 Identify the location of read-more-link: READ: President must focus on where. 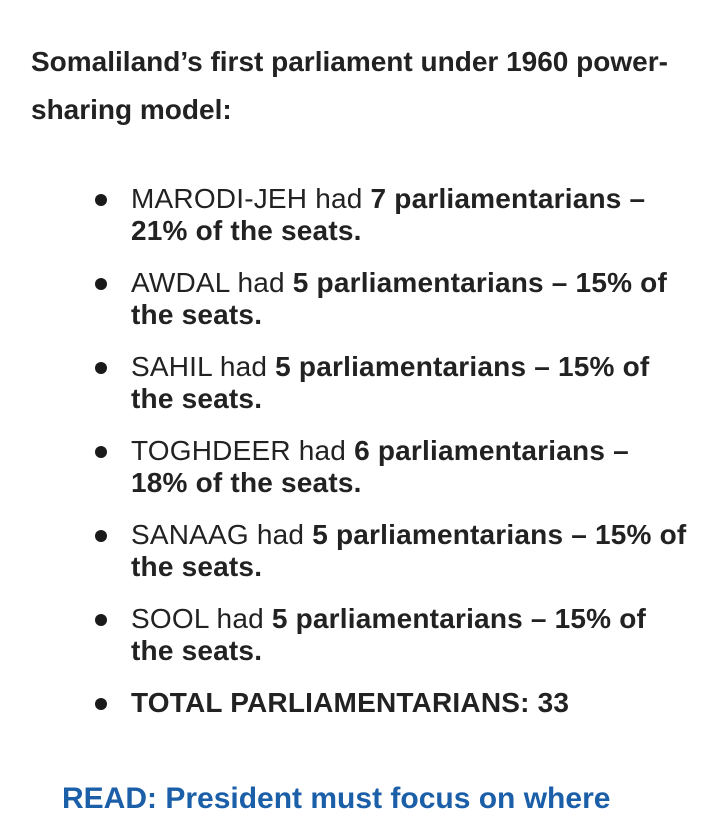
(336, 798).